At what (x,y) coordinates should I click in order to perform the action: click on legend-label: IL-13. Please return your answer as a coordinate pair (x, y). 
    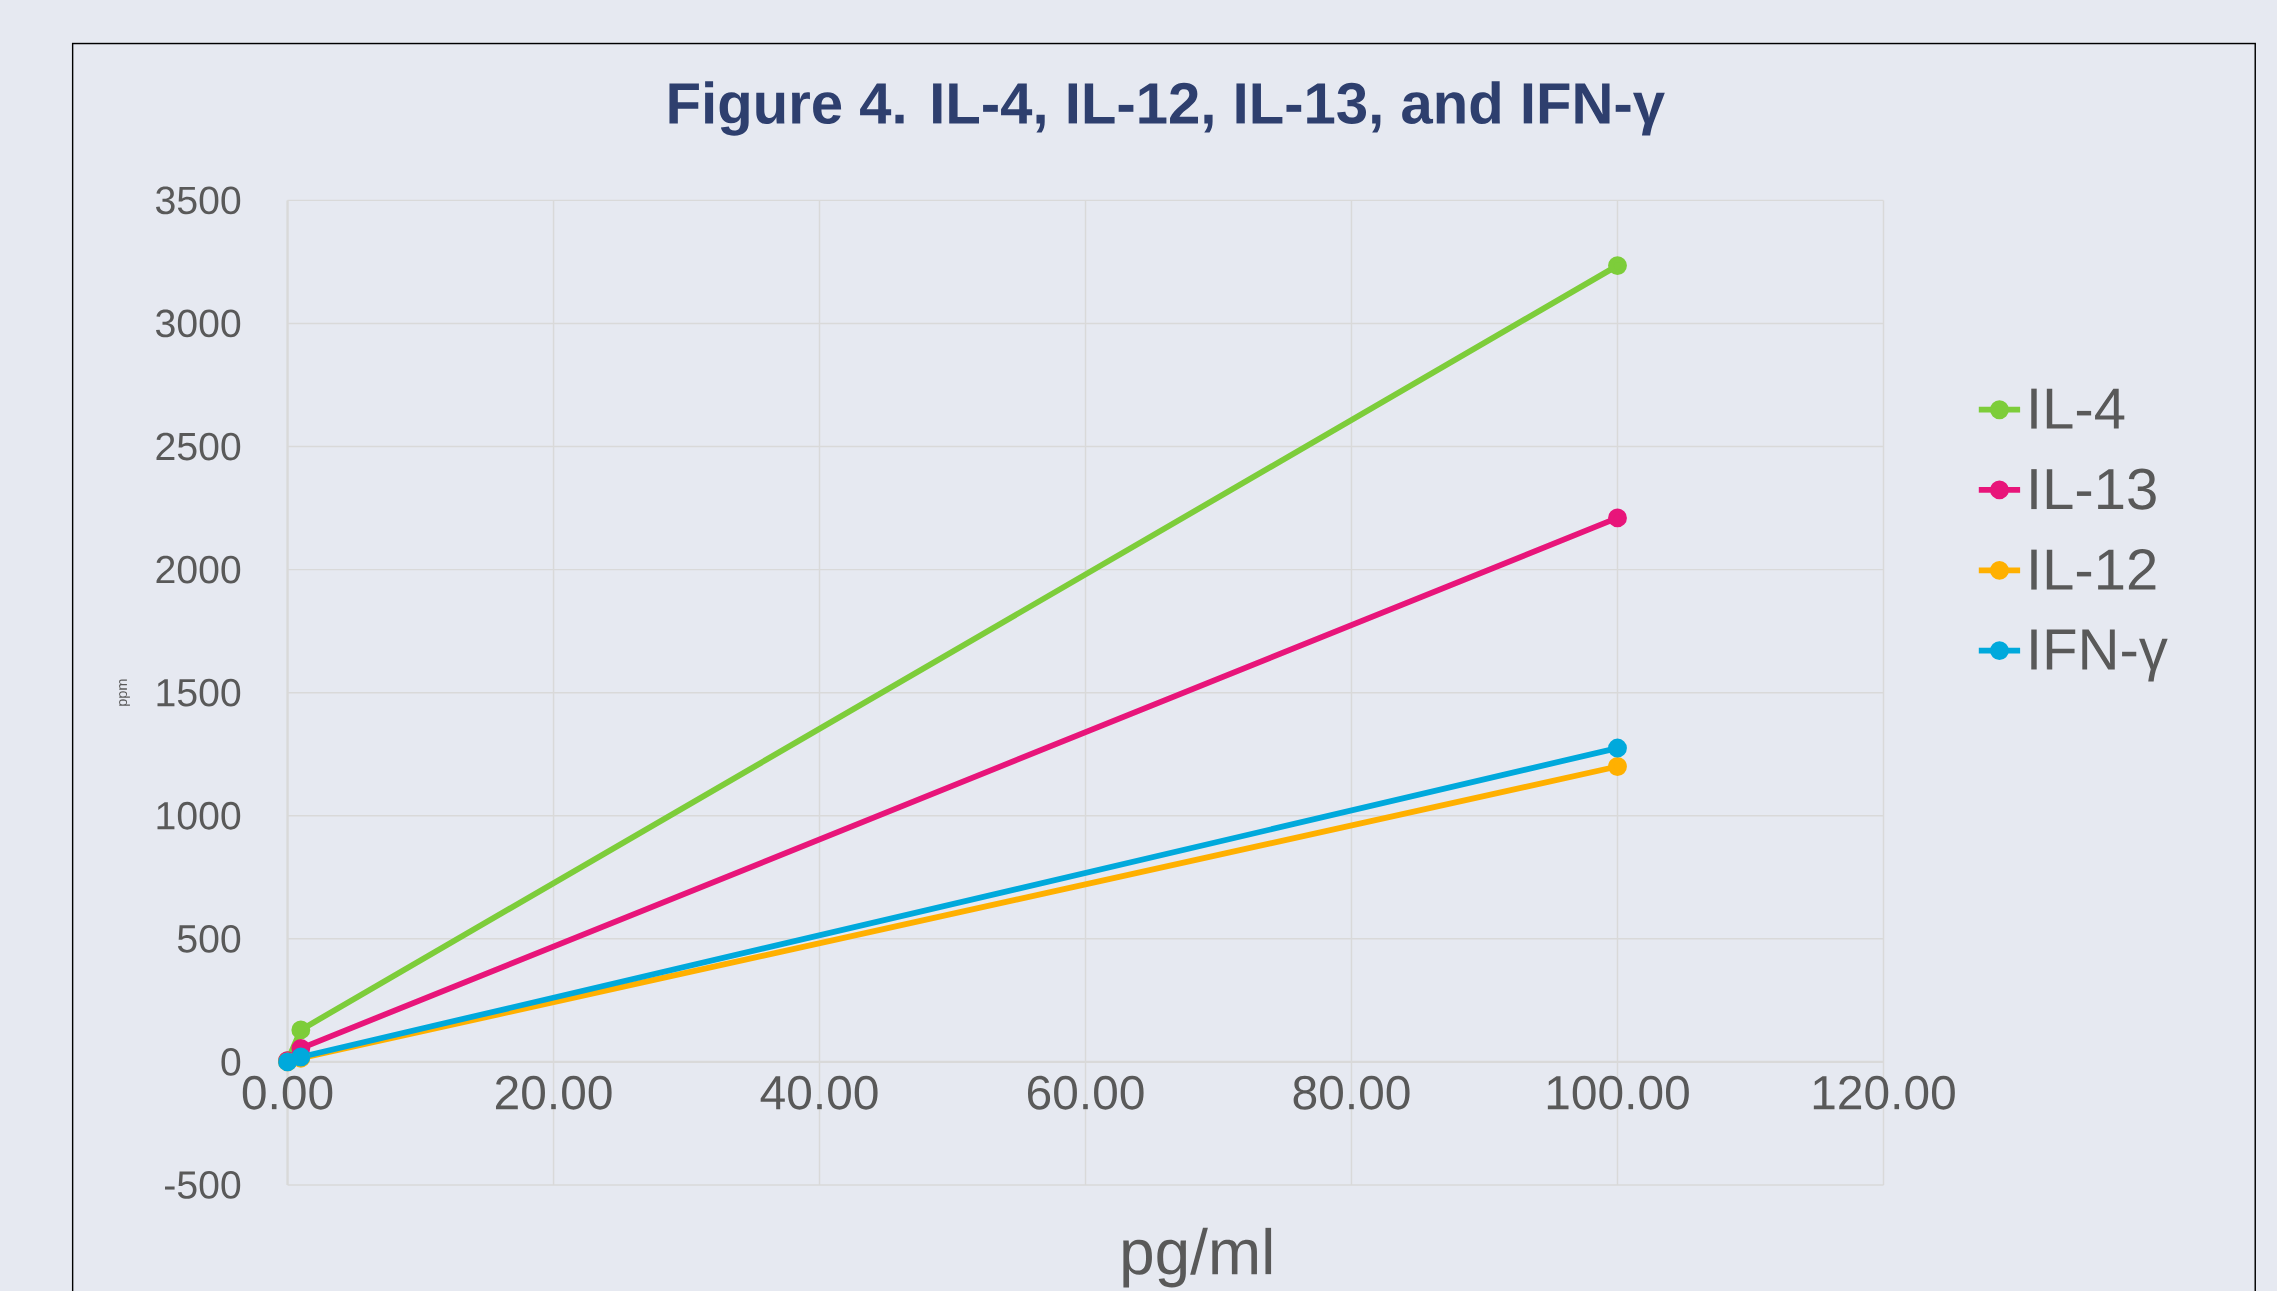
    Looking at the image, I should click on (2093, 489).